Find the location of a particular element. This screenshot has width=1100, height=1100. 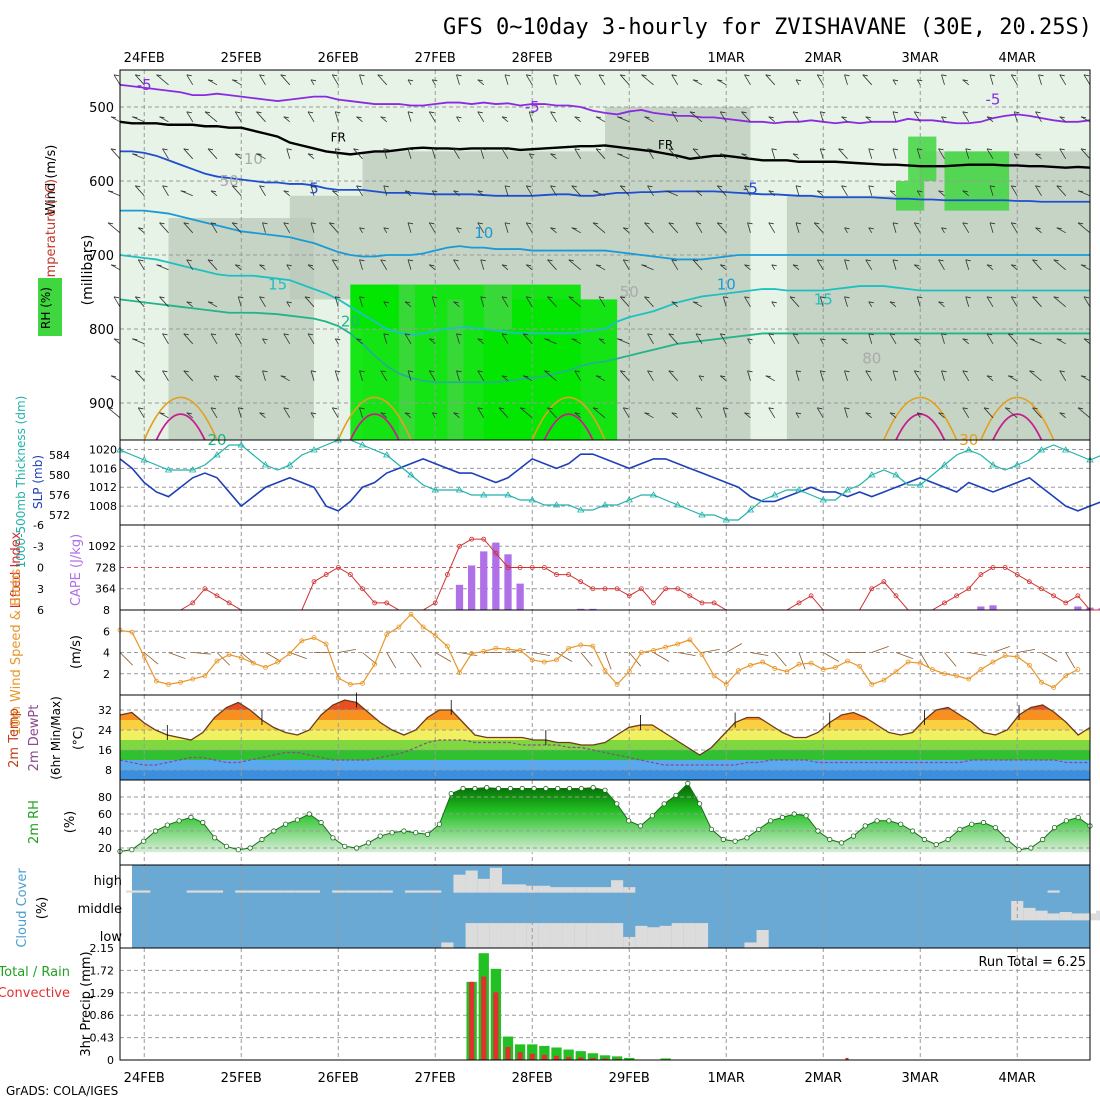

precip-convective-bar is located at coordinates (556, 1057).